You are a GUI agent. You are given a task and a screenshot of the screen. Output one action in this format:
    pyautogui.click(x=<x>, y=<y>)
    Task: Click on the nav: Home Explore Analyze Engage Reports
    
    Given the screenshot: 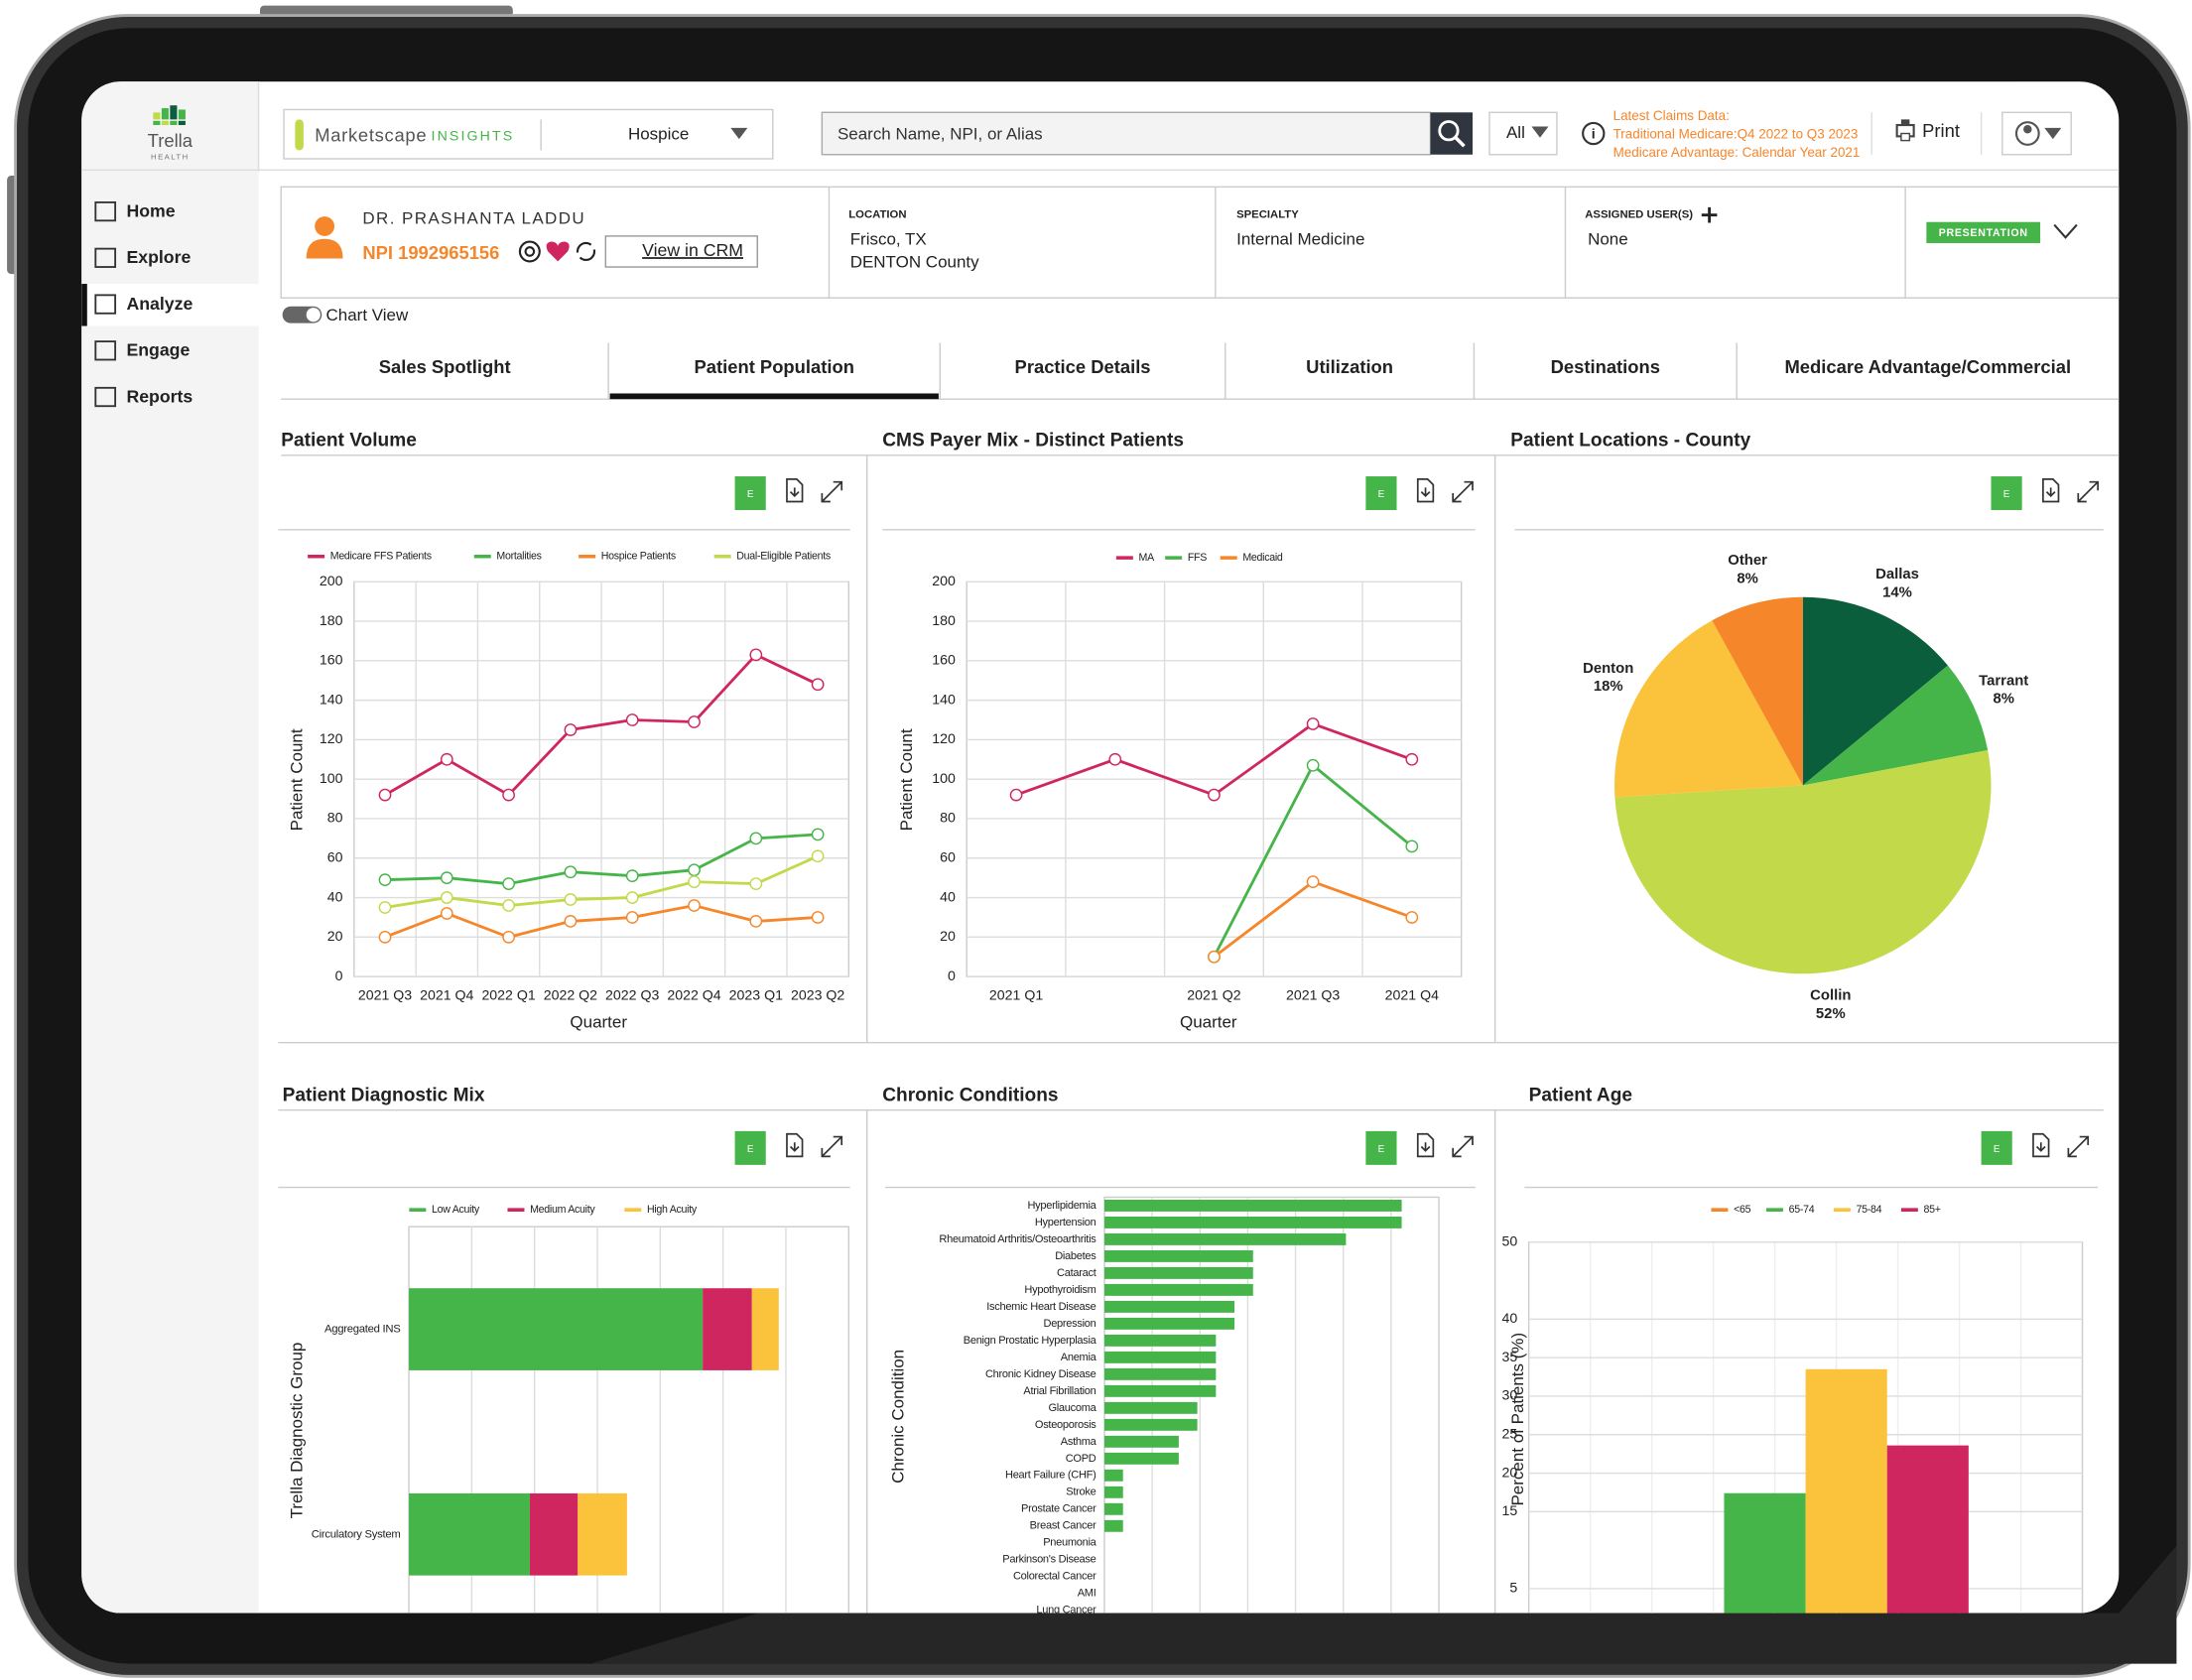 What is the action you would take?
    pyautogui.click(x=170, y=304)
    